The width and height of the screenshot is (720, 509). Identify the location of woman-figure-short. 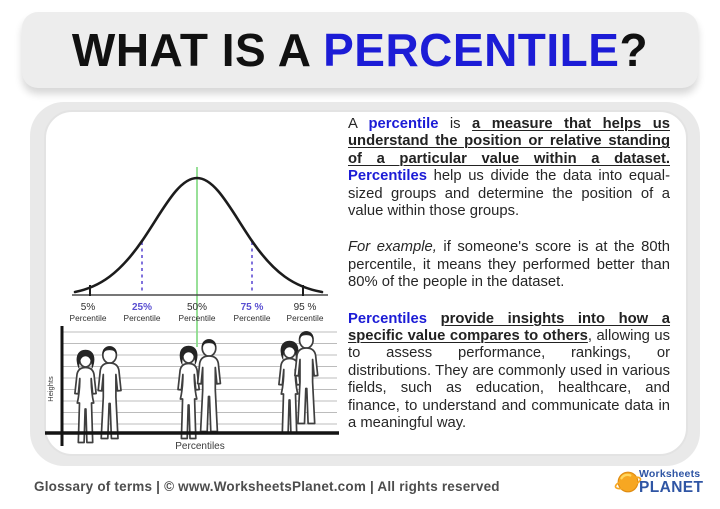
(85, 396).